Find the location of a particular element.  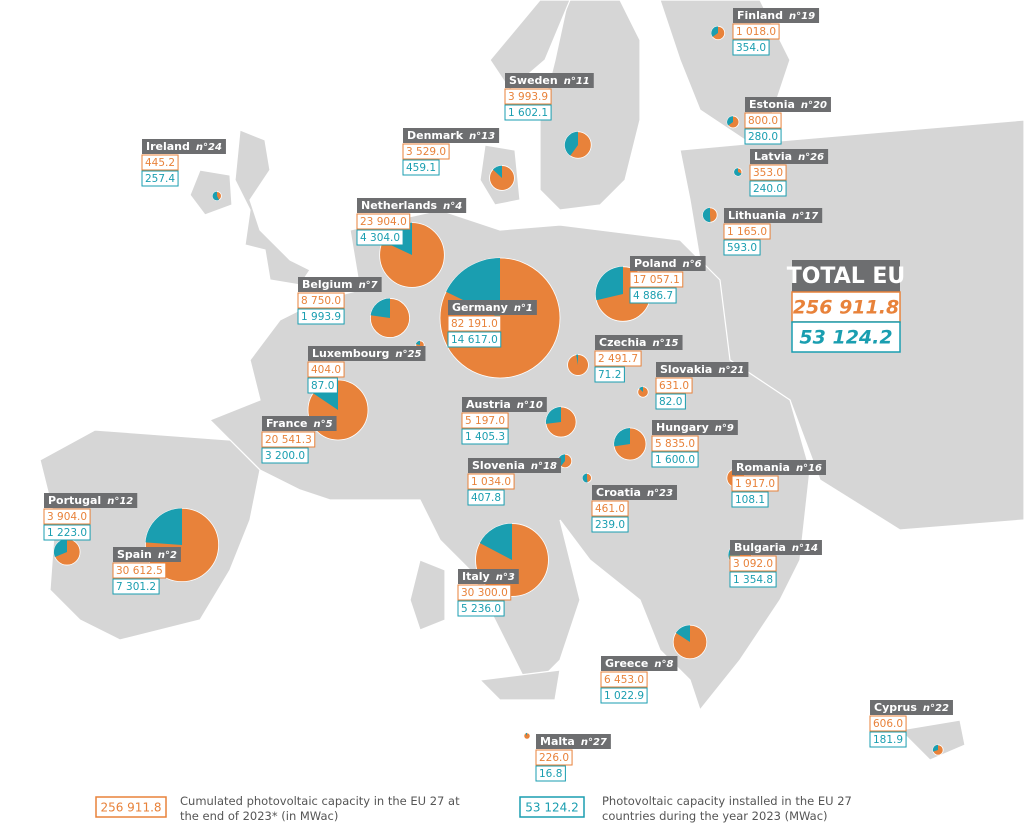

country-rank: n°10 is located at coordinates (530, 405).